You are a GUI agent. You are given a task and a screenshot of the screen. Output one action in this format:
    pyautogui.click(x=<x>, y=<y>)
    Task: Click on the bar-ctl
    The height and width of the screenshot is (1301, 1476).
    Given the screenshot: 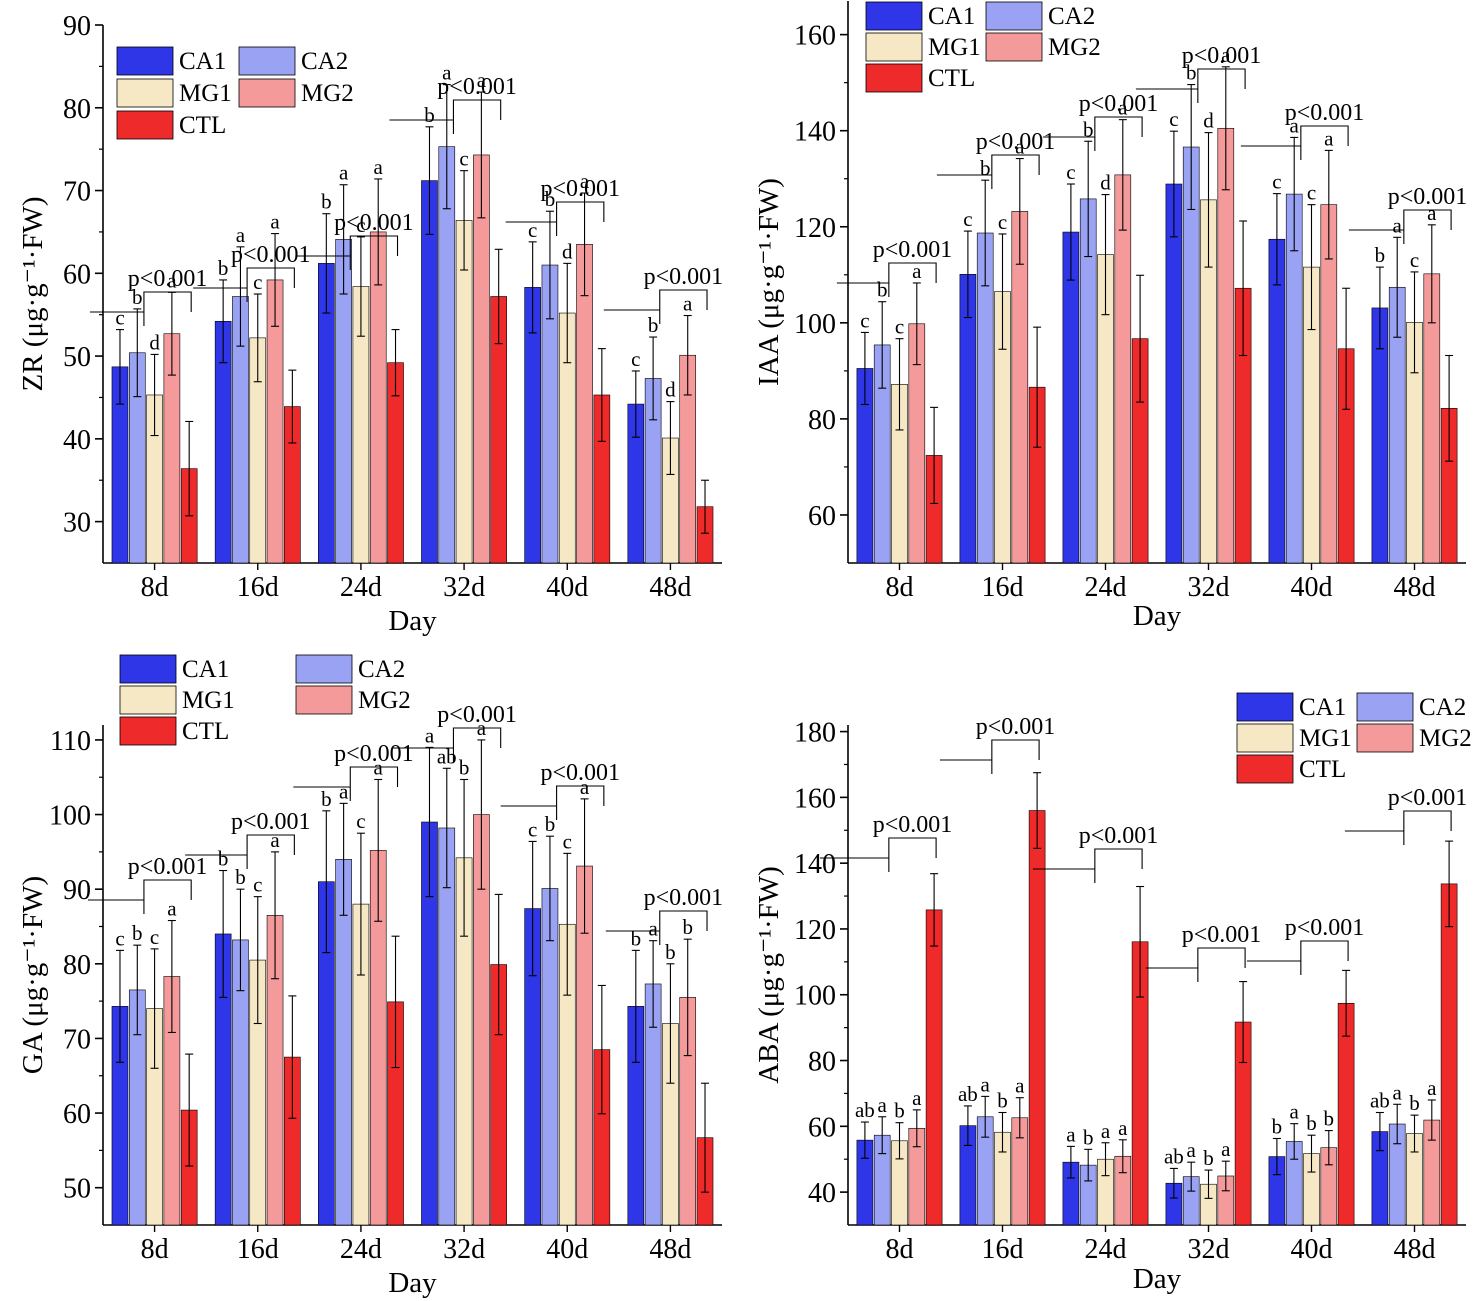 What is the action you would take?
    pyautogui.click(x=934, y=1067)
    